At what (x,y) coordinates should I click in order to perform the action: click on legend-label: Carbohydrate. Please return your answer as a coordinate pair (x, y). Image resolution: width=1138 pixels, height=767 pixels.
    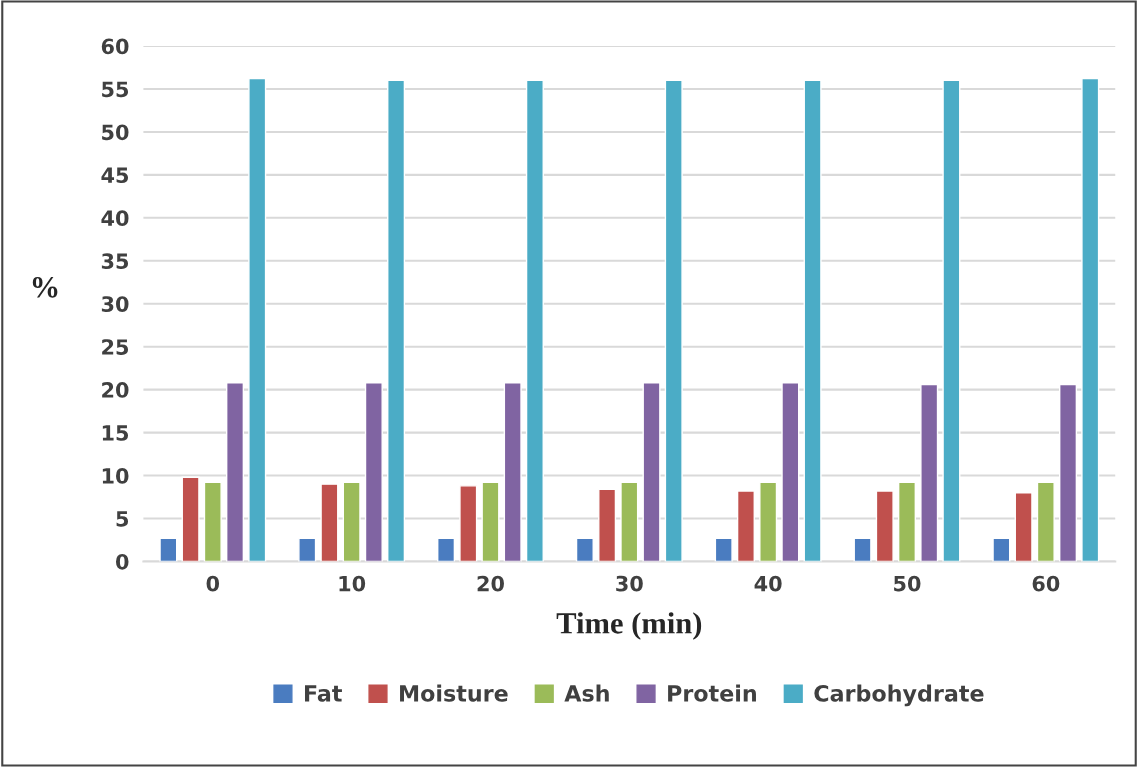
    Looking at the image, I should click on (899, 695).